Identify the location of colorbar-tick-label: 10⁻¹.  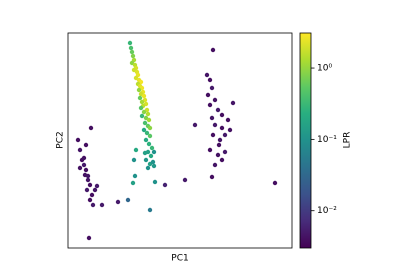
(327, 140).